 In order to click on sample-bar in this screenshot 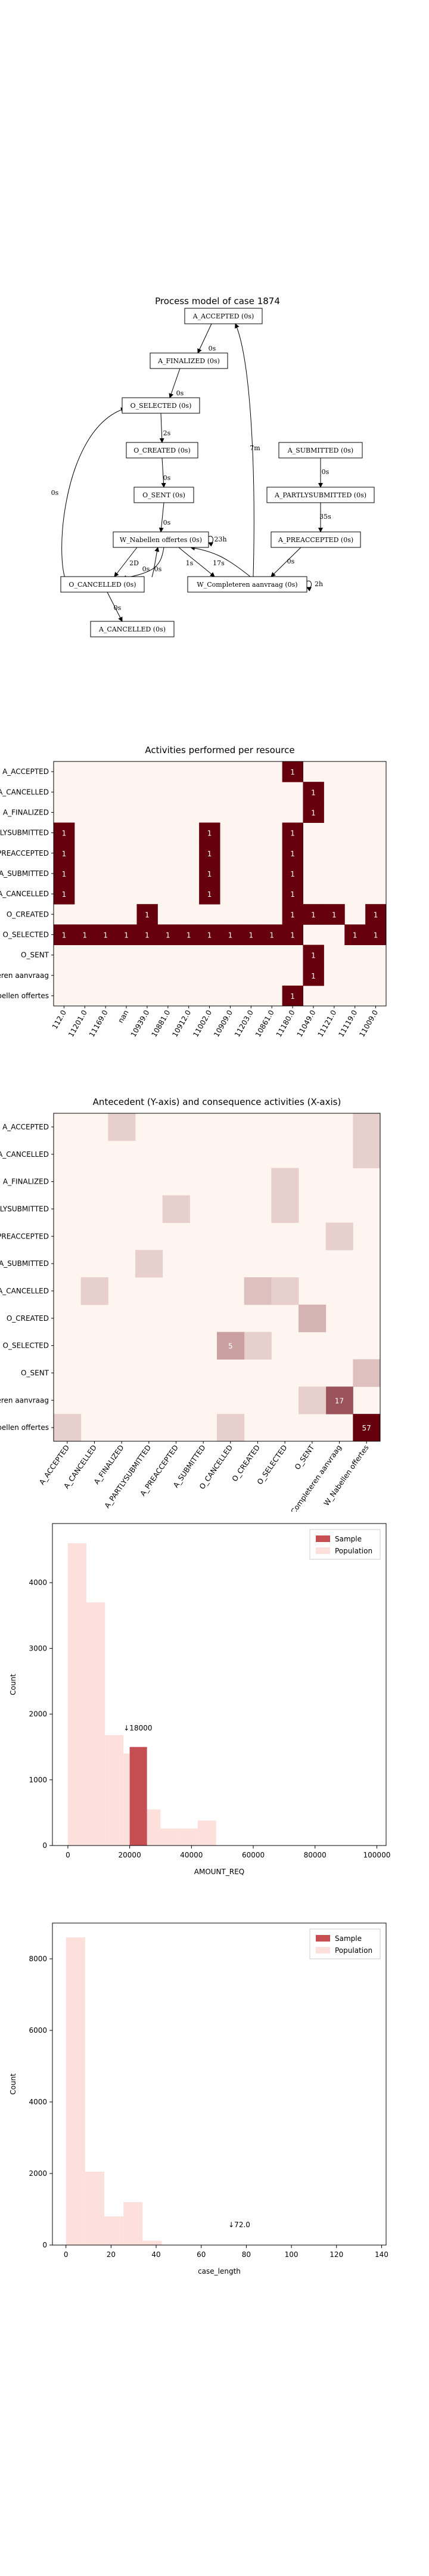, I will do `click(138, 1797)`.